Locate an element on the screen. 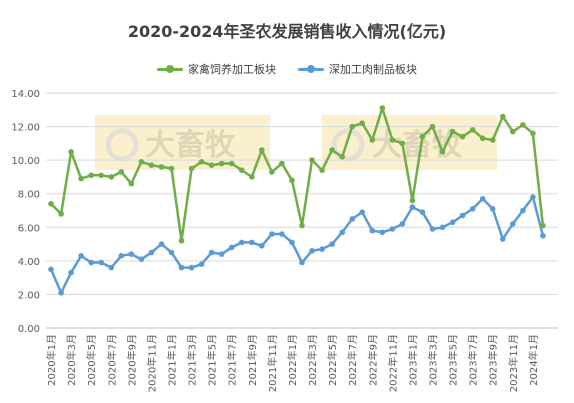 The width and height of the screenshot is (574, 403). legend-label-processed-meat: 深加工肉制品板块 is located at coordinates (373, 69).